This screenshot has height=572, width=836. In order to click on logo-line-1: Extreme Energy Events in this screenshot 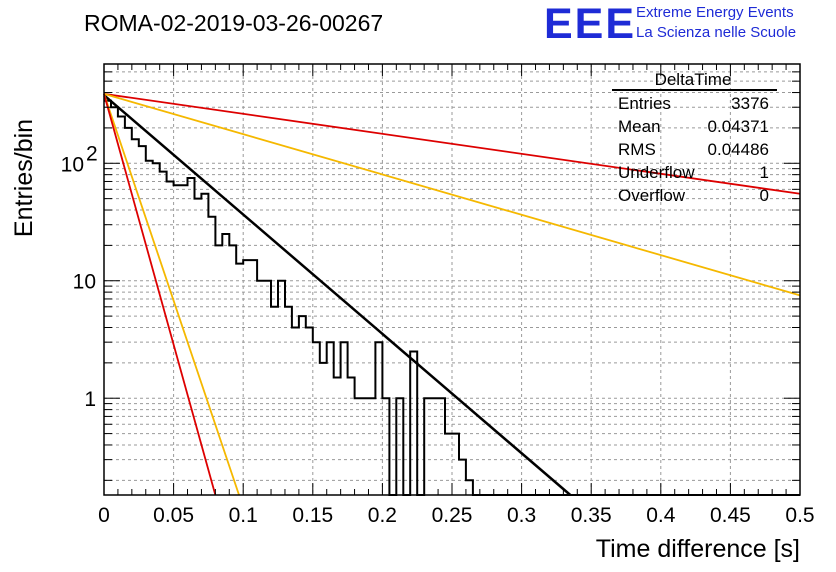, I will do `click(715, 12)`.